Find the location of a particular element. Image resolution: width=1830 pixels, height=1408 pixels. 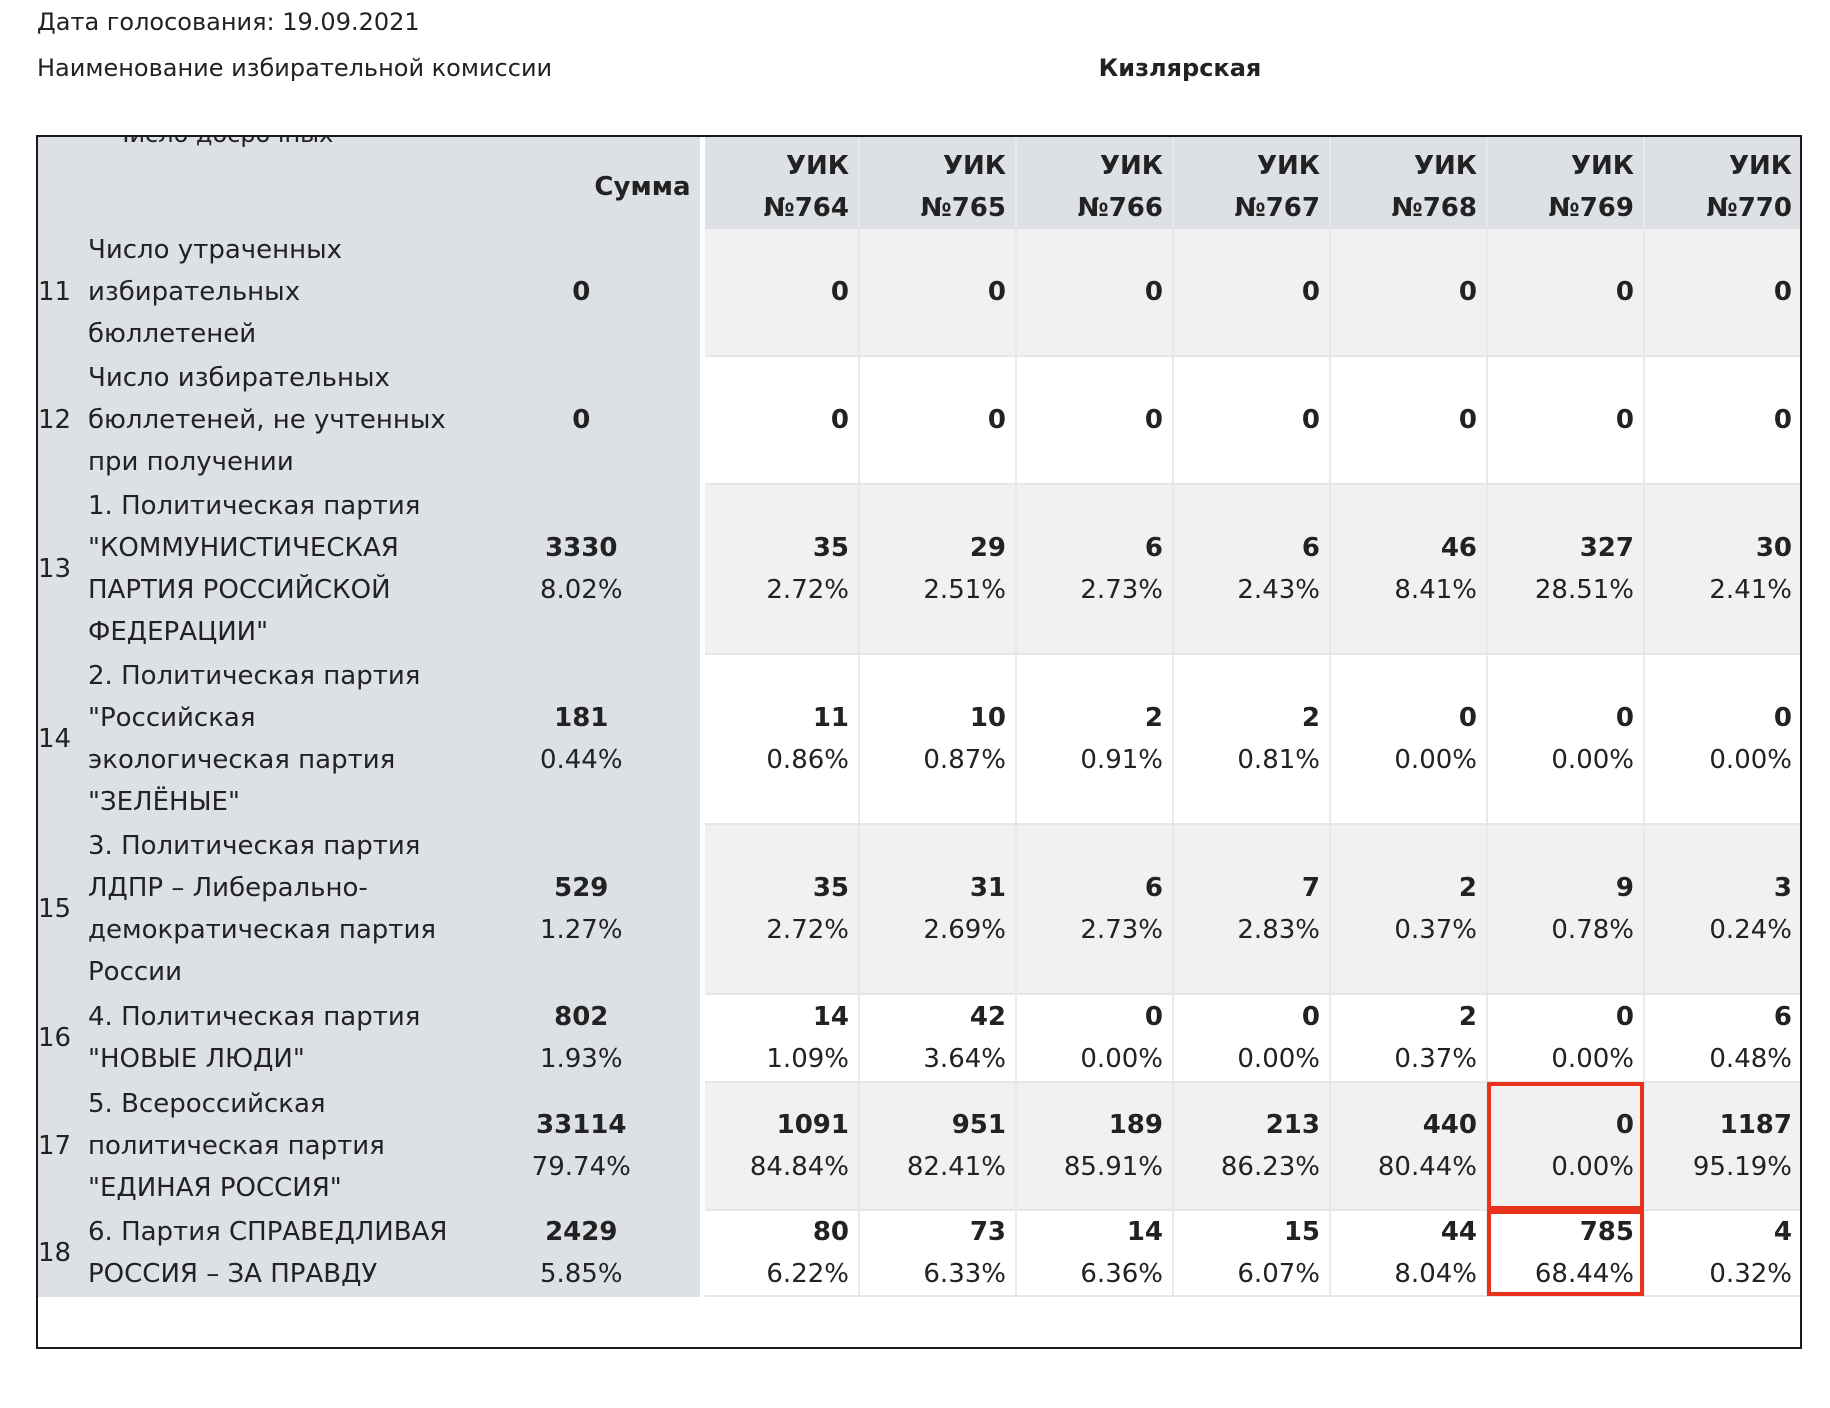

sum-value: 0 is located at coordinates (581, 420).